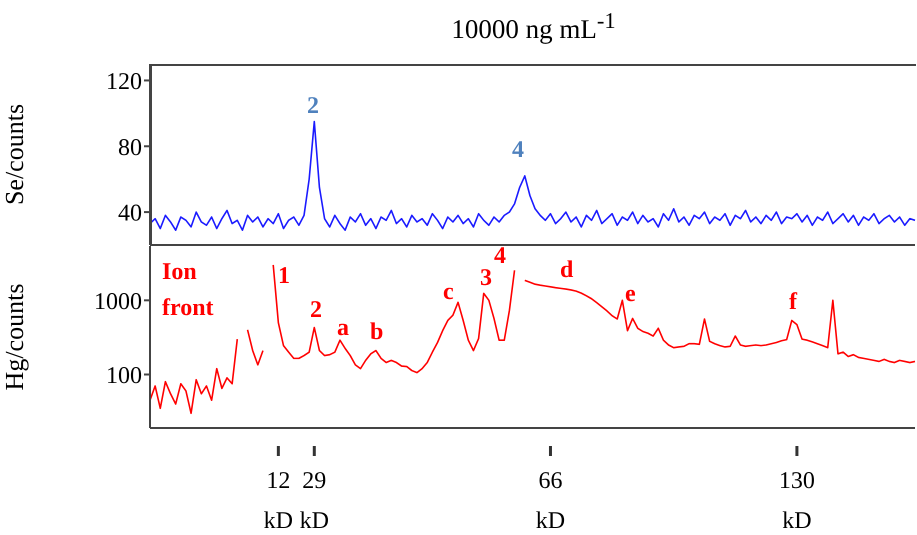 The height and width of the screenshot is (535, 917). Describe the element at coordinates (448, 292) in the screenshot. I see `annotation: c` at that location.